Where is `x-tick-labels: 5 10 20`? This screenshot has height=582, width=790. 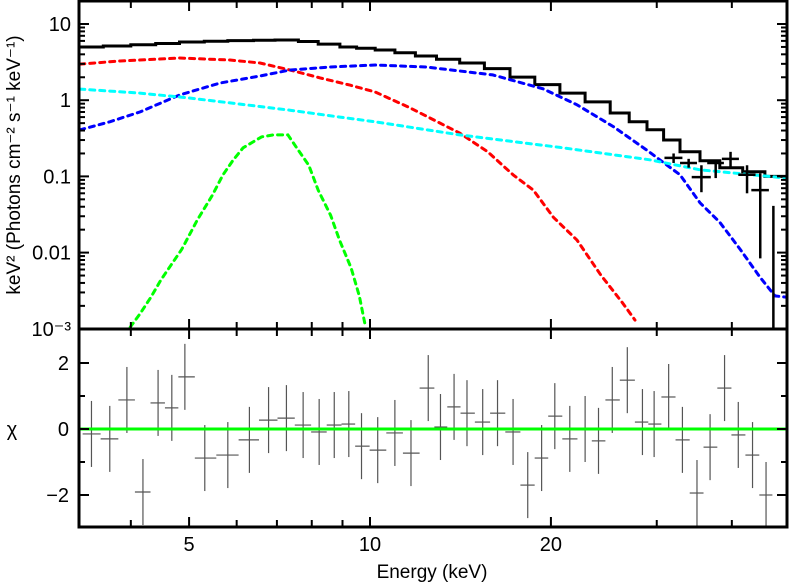
x-tick-labels: 5 10 20 is located at coordinates (373, 545).